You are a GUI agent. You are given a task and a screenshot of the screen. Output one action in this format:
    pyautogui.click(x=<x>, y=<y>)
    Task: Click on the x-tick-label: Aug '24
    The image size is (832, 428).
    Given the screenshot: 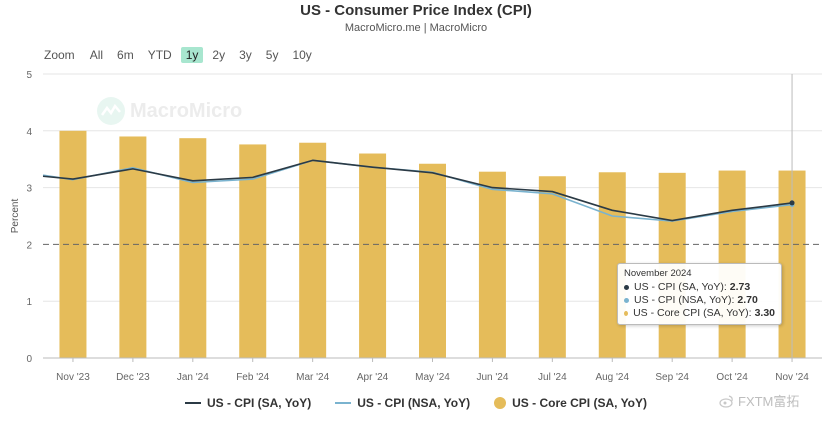 What is the action you would take?
    pyautogui.click(x=612, y=377)
    